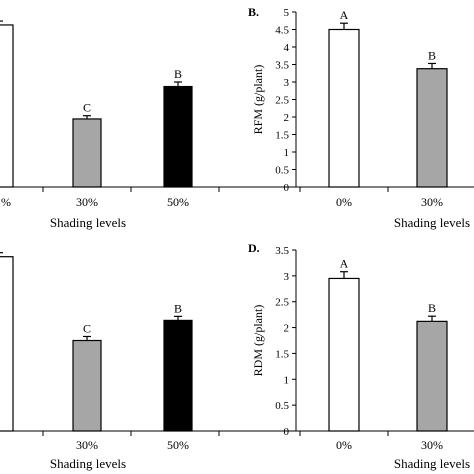 The width and height of the screenshot is (474, 474). Describe the element at coordinates (282, 31) in the screenshot. I see `y-tick-label: 4.5` at that location.